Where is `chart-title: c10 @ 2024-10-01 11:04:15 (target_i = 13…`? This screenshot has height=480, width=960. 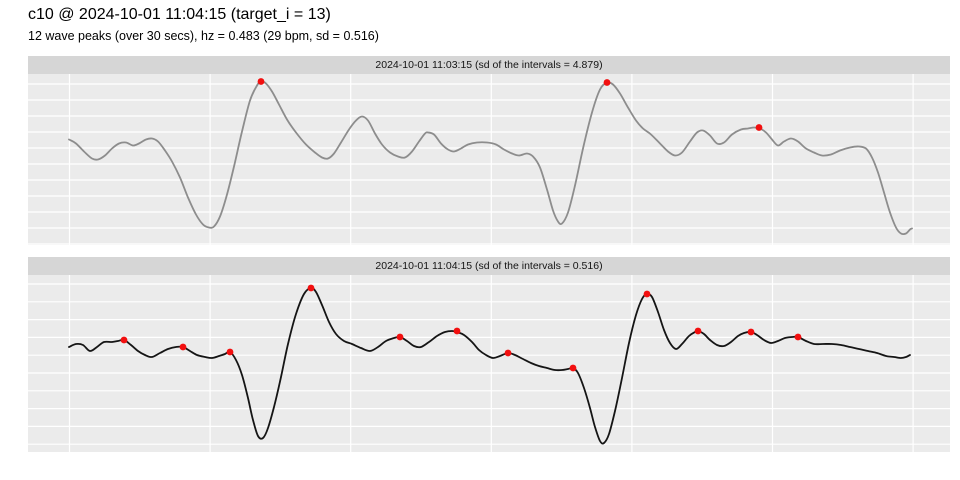 chart-title: c10 @ 2024-10-01 11:04:15 (target_i = 13… is located at coordinates (179, 14).